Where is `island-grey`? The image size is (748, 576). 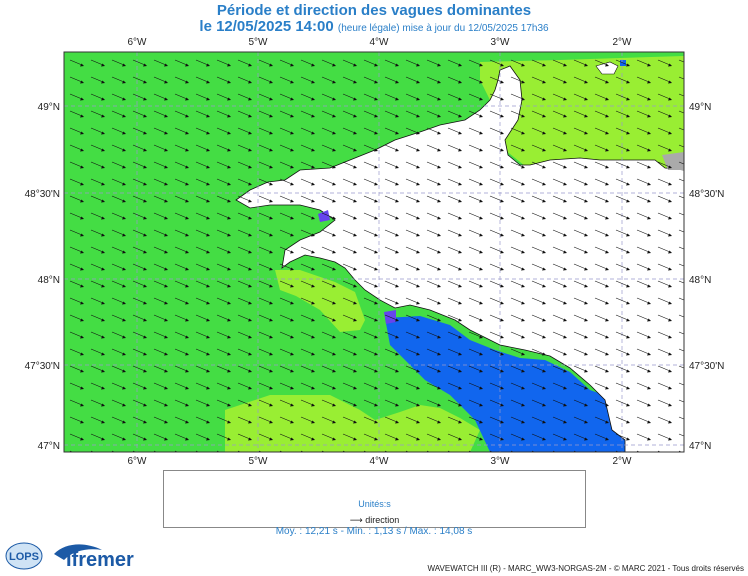 island-grey is located at coordinates (673, 161).